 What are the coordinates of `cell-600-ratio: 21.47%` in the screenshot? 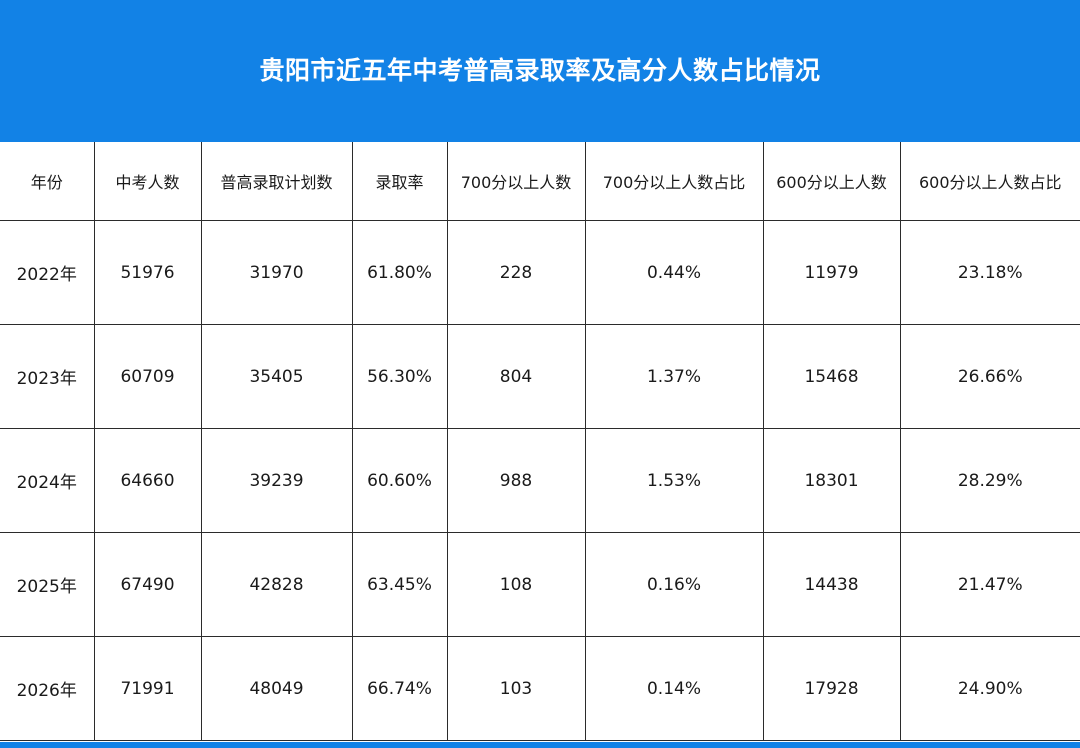 It's located at (989, 584).